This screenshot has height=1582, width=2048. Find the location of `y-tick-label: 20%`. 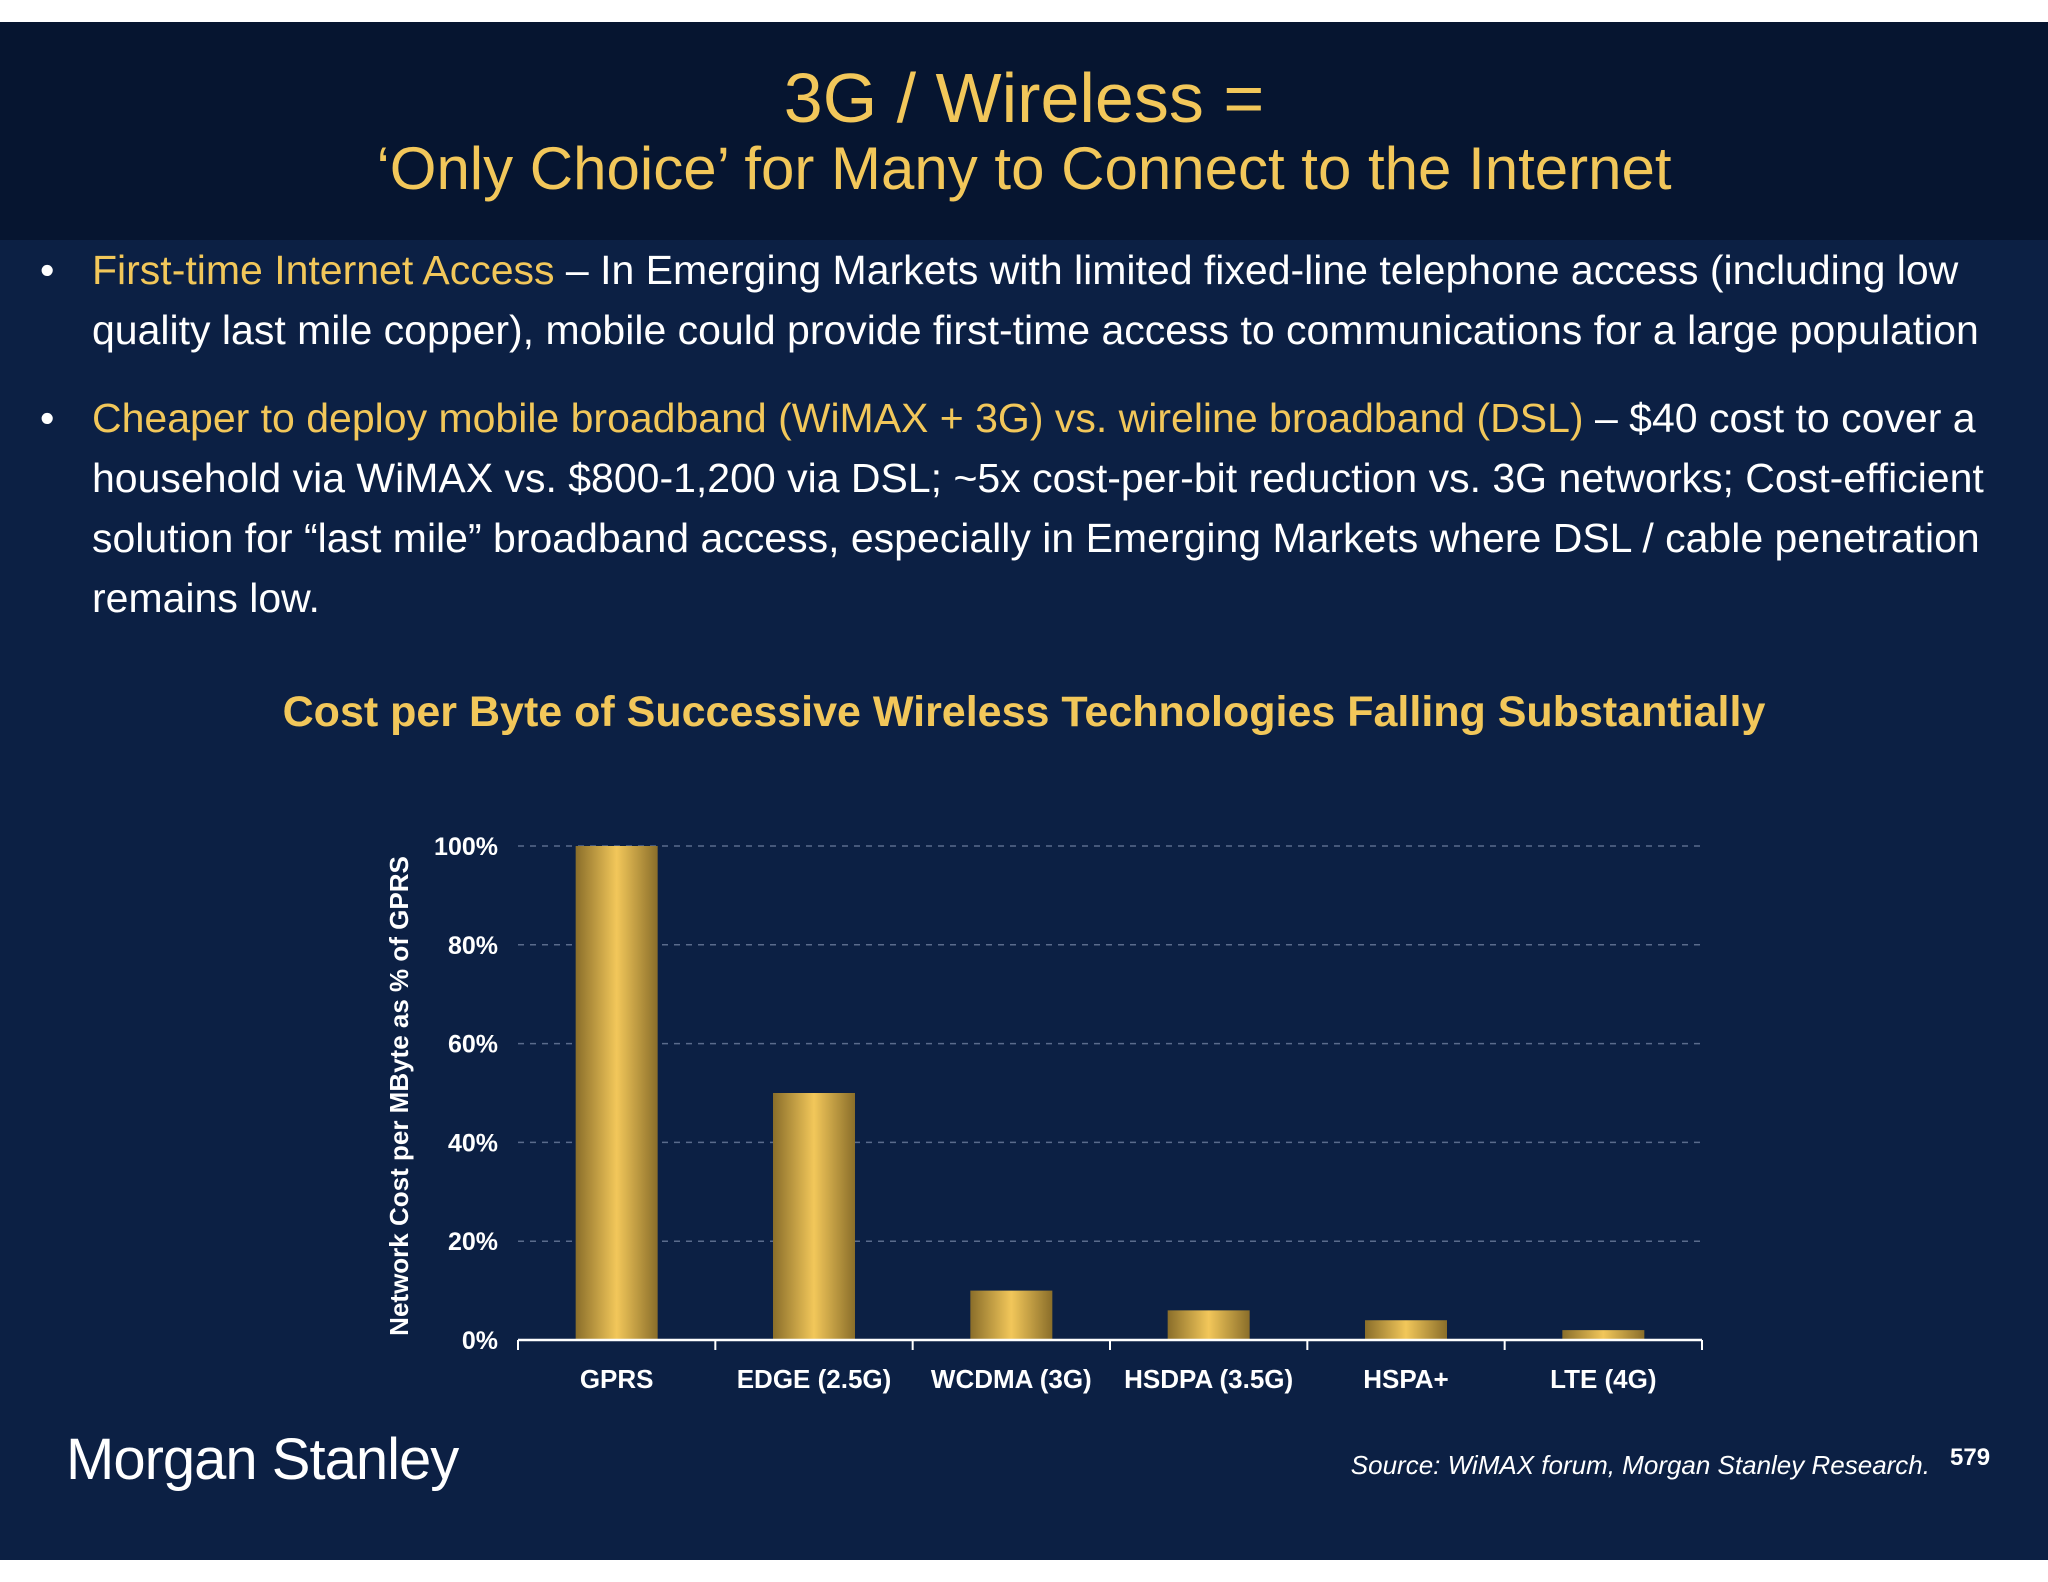

y-tick-label: 20% is located at coordinates (473, 1242).